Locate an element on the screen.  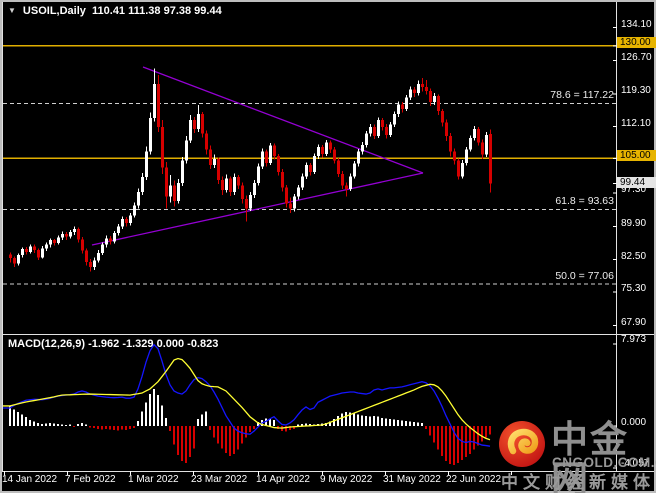
price-axis-label: 82.50 is located at coordinates (634, 257).